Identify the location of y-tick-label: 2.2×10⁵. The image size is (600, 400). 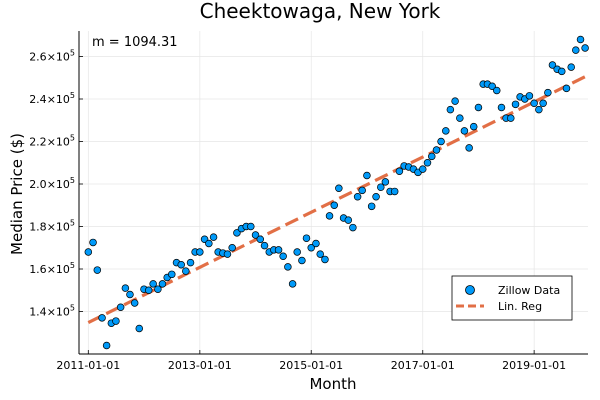
(52, 141).